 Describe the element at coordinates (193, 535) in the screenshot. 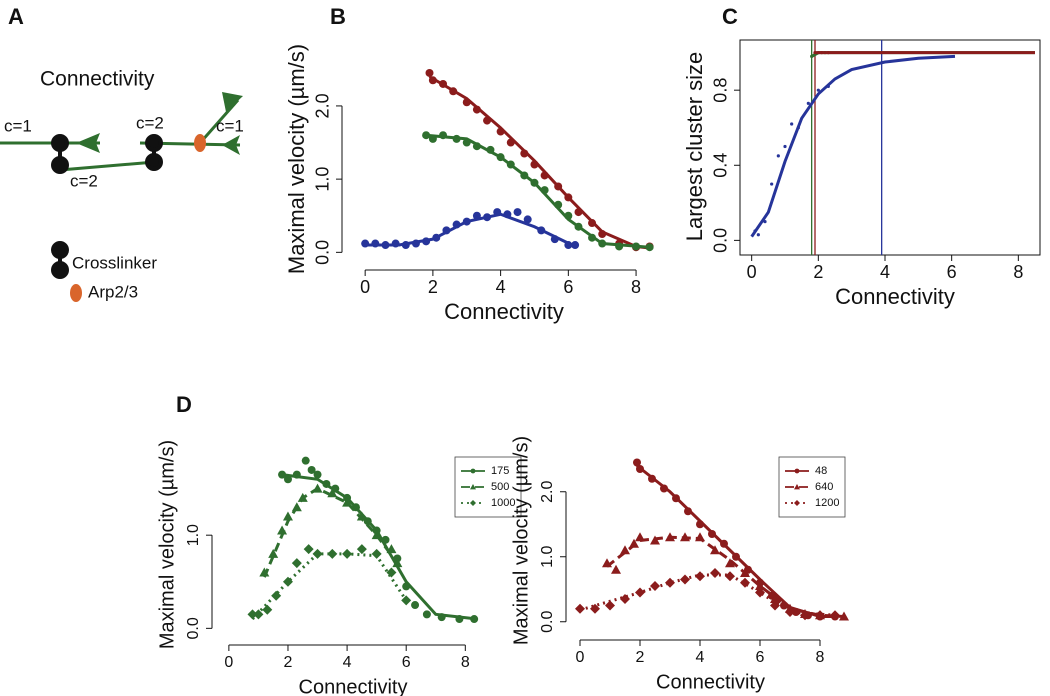

I see `y-tick-label: 1.0` at that location.